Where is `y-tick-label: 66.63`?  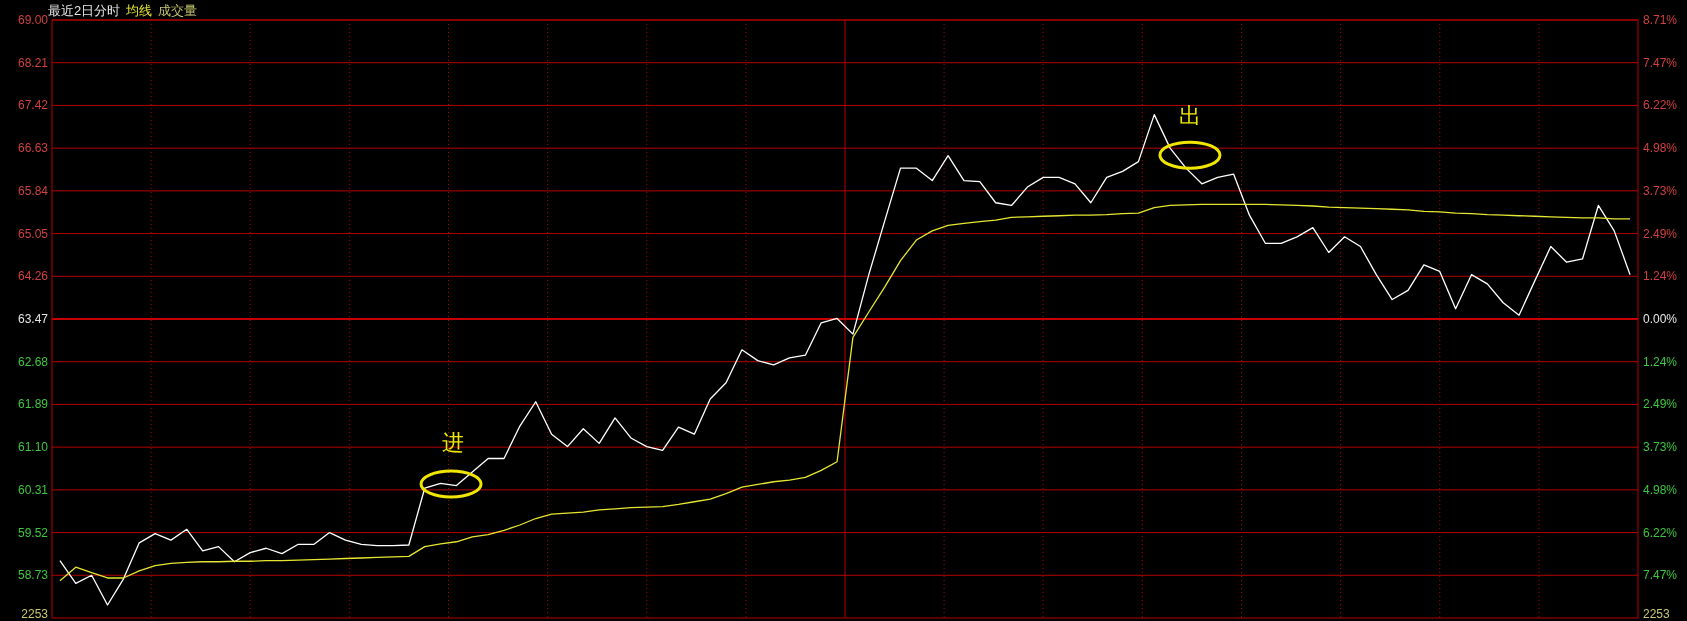
y-tick-label: 66.63 is located at coordinates (33, 148).